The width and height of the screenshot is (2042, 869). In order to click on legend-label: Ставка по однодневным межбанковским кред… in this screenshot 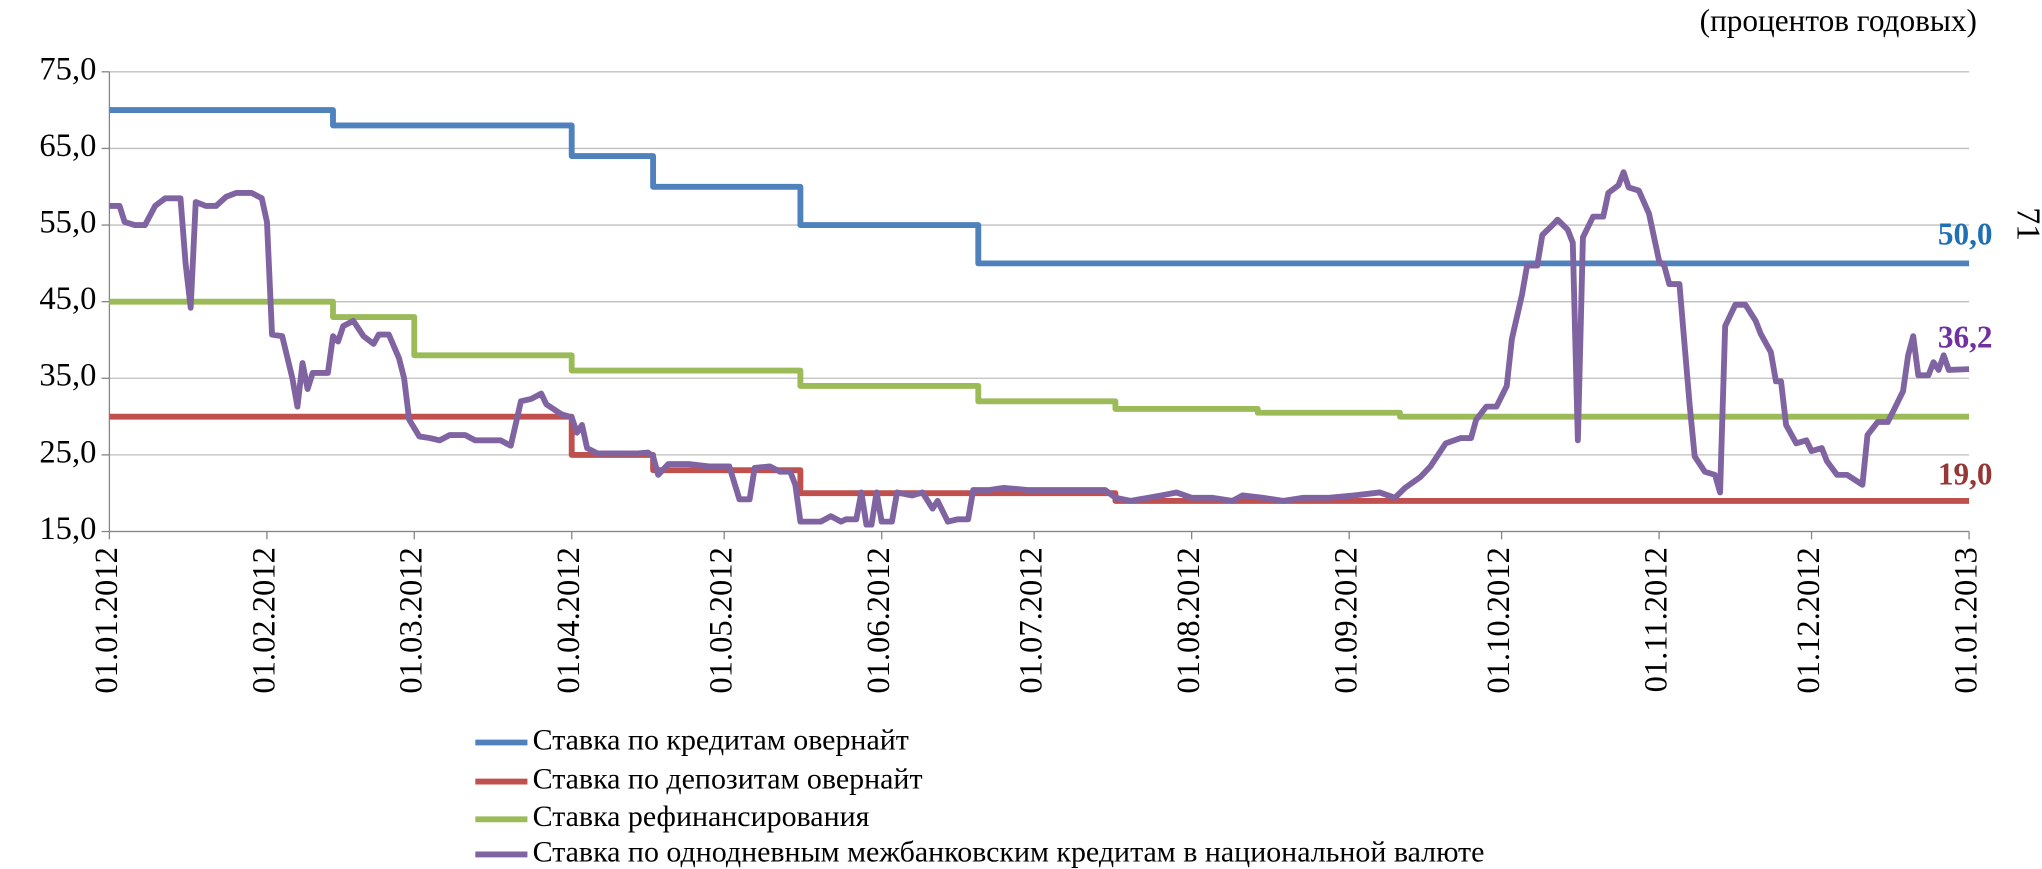, I will do `click(1009, 851)`.